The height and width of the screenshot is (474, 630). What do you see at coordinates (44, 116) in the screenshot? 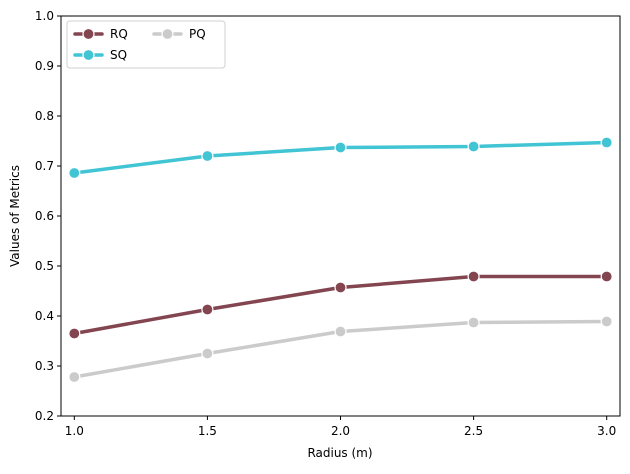
I see `y-tick-label: 0.8` at bounding box center [44, 116].